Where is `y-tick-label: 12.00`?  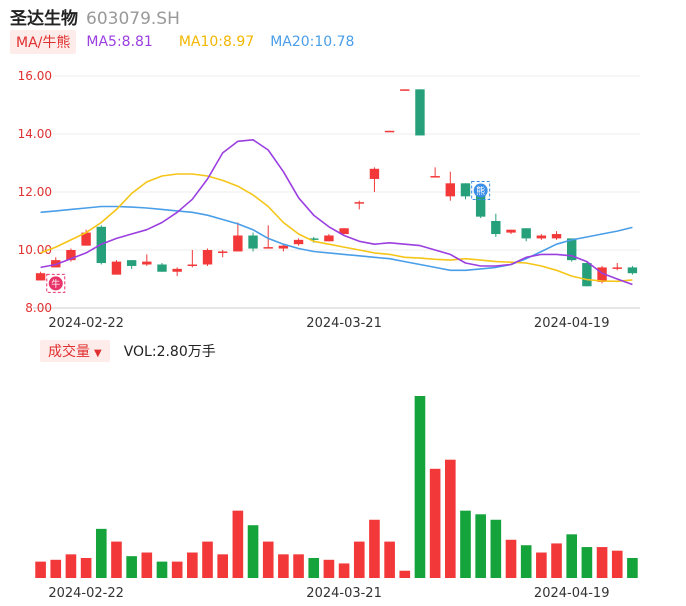
y-tick-label: 12.00 is located at coordinates (35, 192).